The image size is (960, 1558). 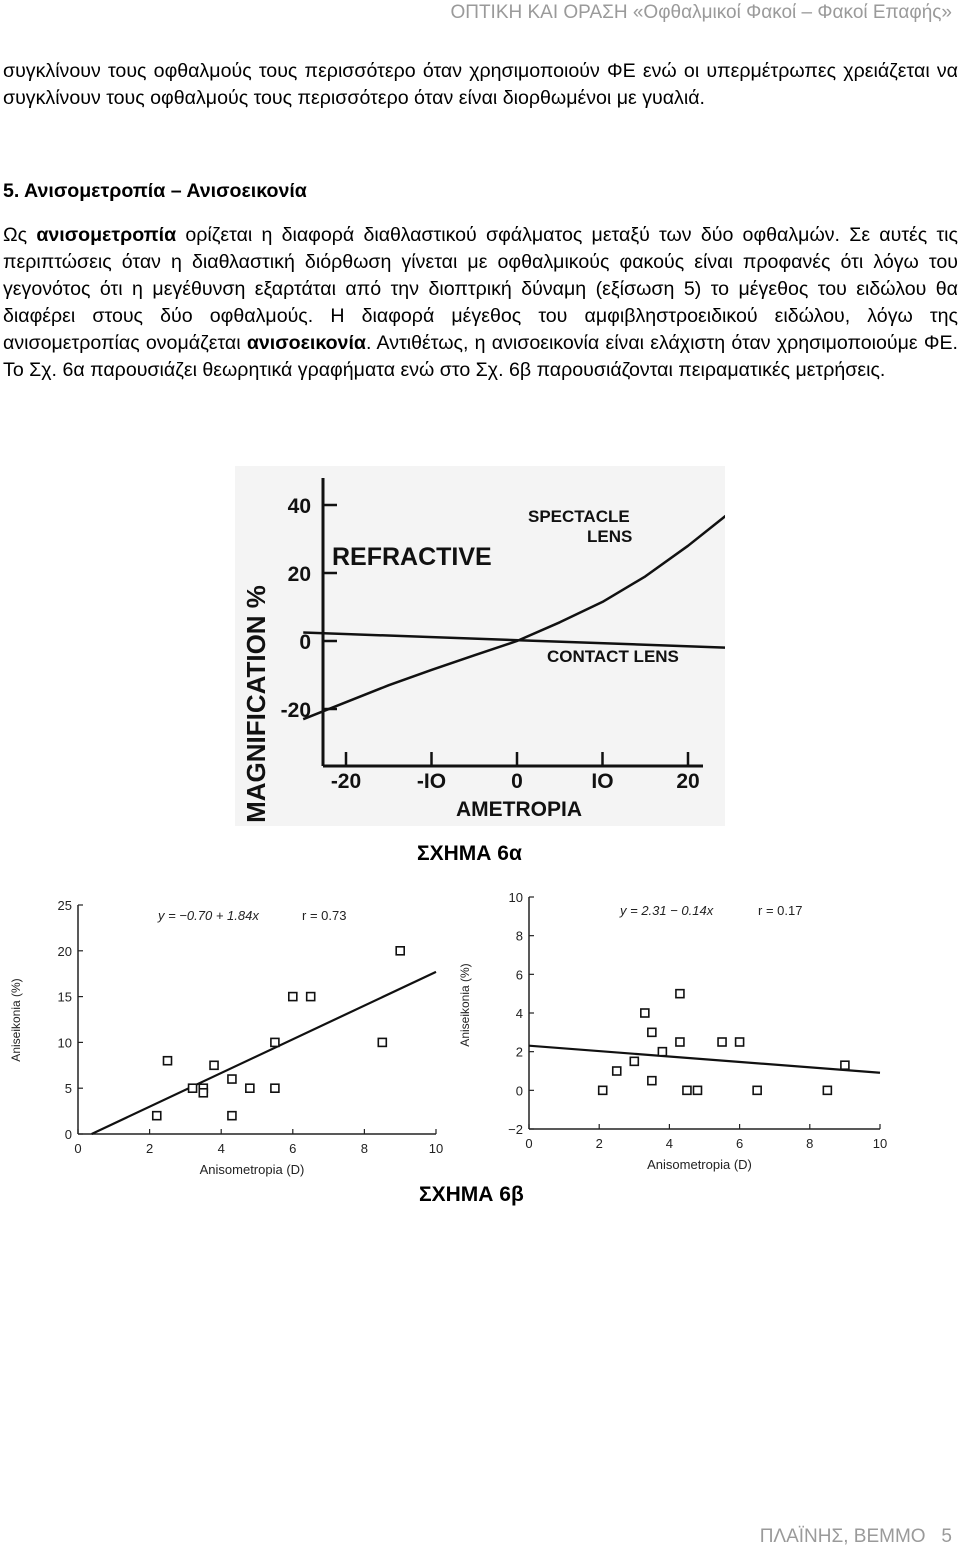 I want to click on chart-title: REFRACTIVE, so click(x=412, y=557).